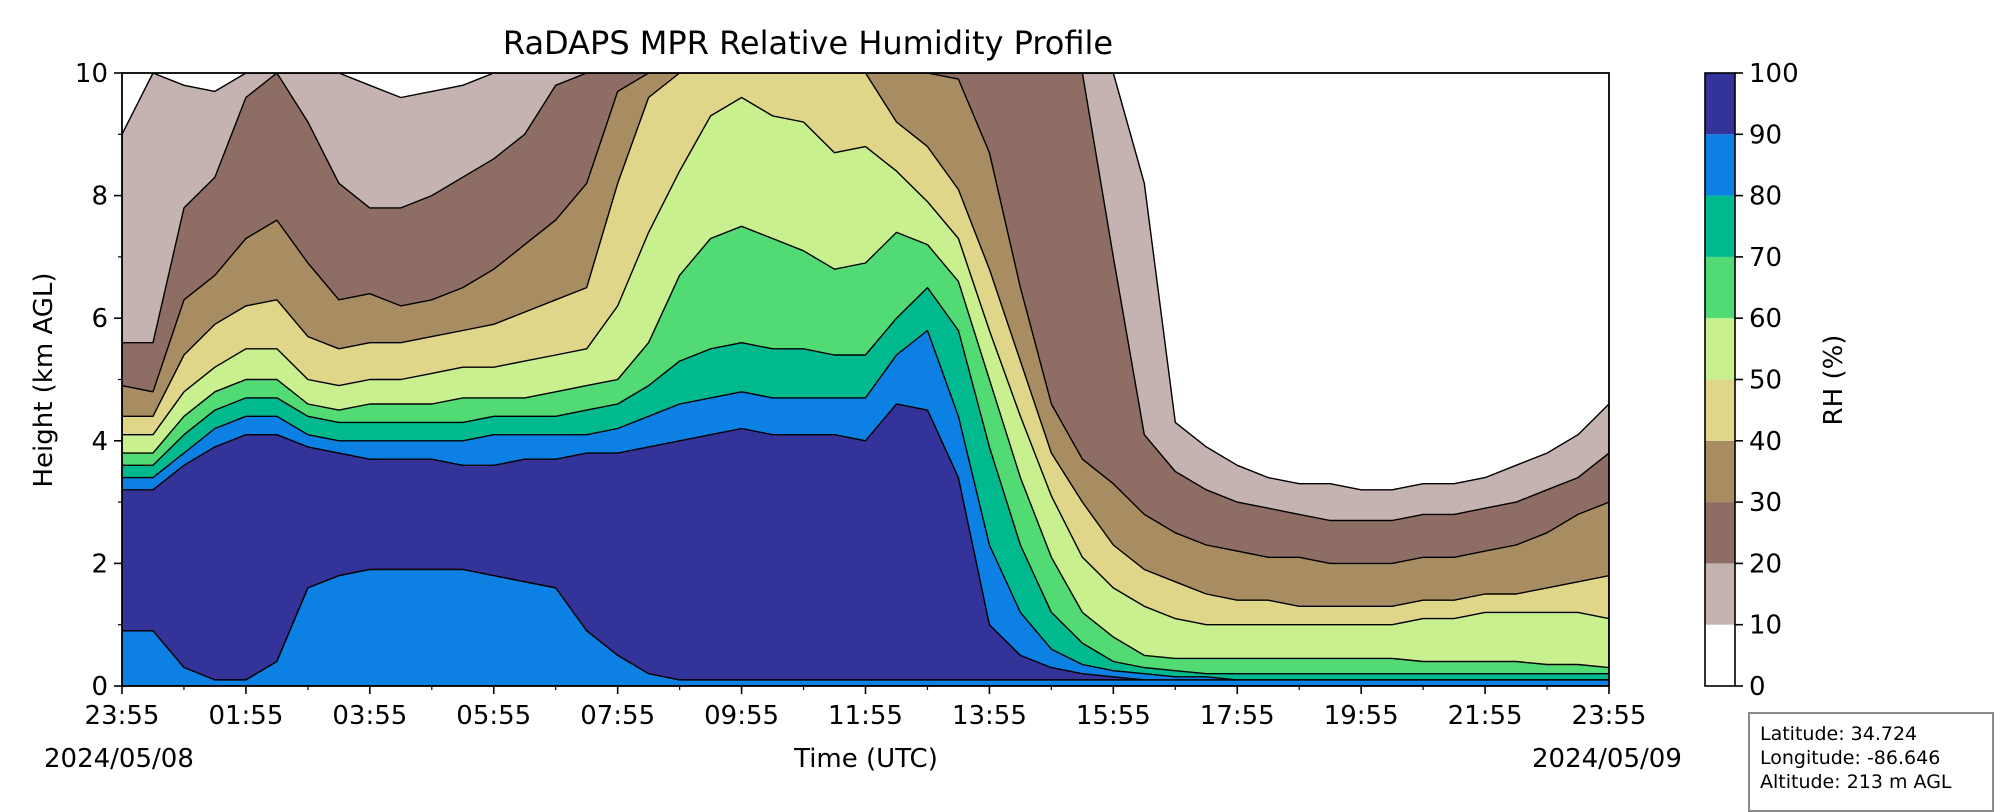 The image size is (2000, 812). Describe the element at coordinates (99, 687) in the screenshot. I see `y-tick-label: 0` at that location.